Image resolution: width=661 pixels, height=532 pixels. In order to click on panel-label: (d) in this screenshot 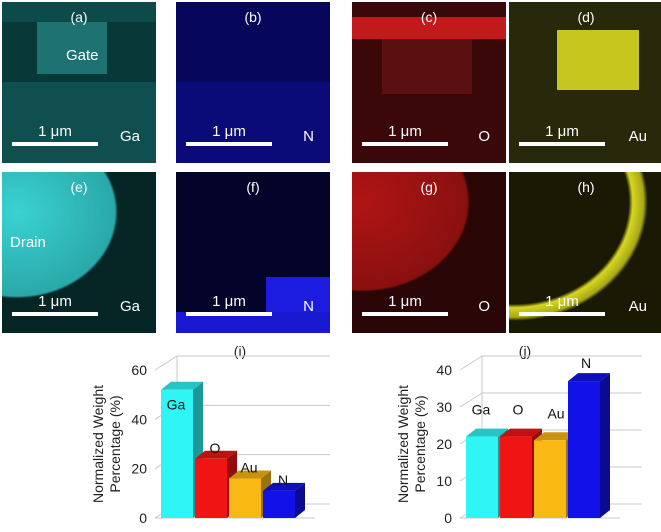, I will do `click(586, 17)`.